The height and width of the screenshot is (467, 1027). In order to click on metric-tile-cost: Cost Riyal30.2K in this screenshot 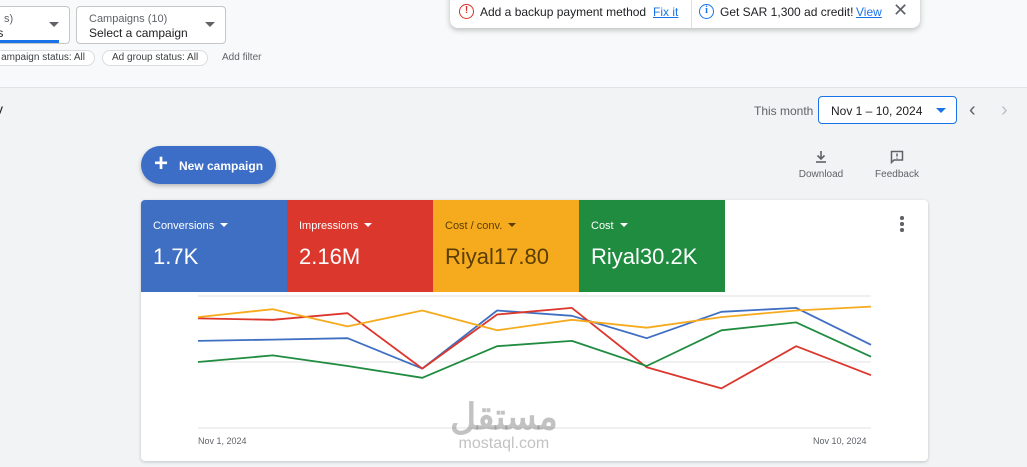, I will do `click(652, 246)`.